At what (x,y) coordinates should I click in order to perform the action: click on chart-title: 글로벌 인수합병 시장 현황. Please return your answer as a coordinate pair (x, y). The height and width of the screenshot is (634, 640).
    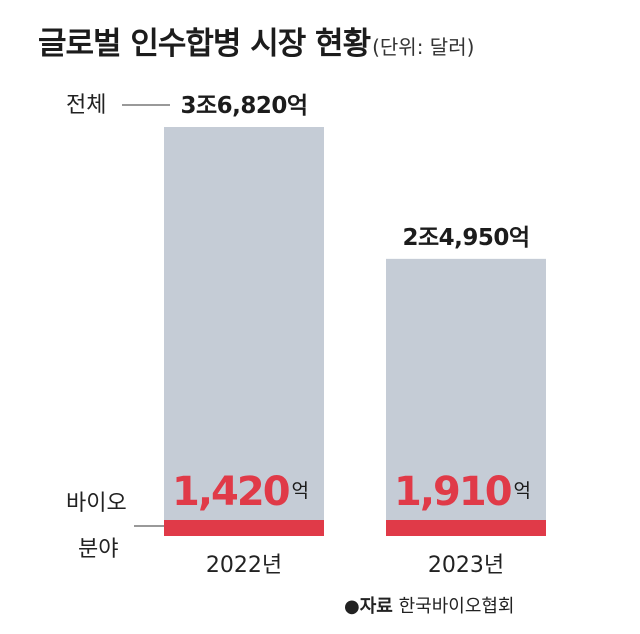
    Looking at the image, I should click on (204, 44).